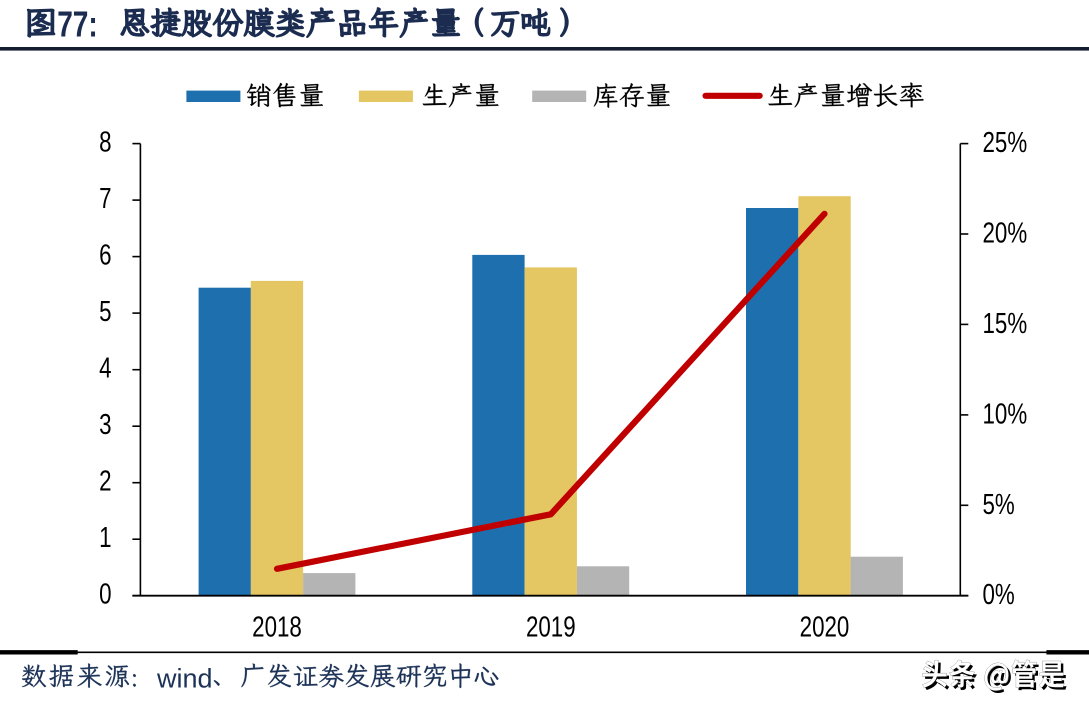  What do you see at coordinates (105, 538) in the screenshot?
I see `svg-text: 1` at bounding box center [105, 538].